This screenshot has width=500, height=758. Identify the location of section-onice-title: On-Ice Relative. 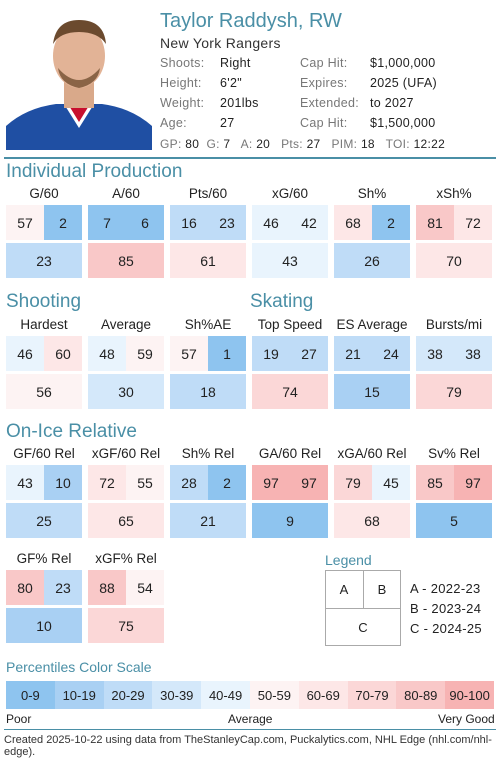
(71, 431).